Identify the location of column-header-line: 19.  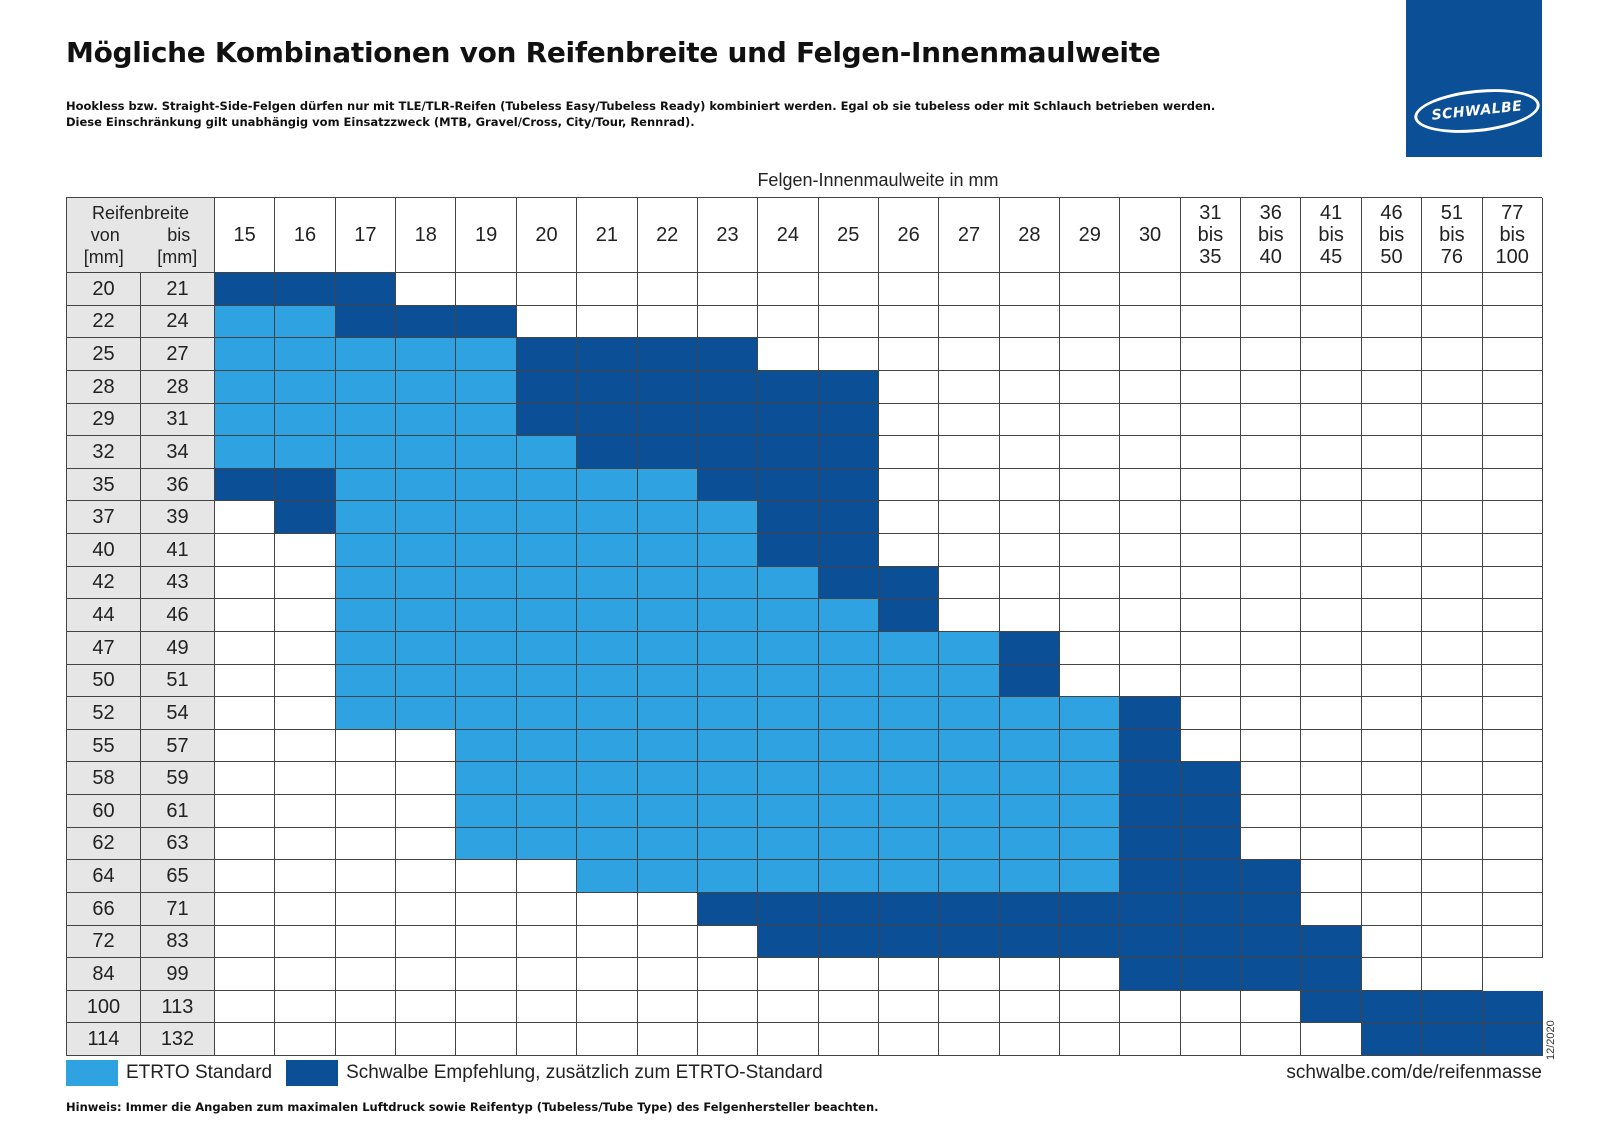
(486, 235).